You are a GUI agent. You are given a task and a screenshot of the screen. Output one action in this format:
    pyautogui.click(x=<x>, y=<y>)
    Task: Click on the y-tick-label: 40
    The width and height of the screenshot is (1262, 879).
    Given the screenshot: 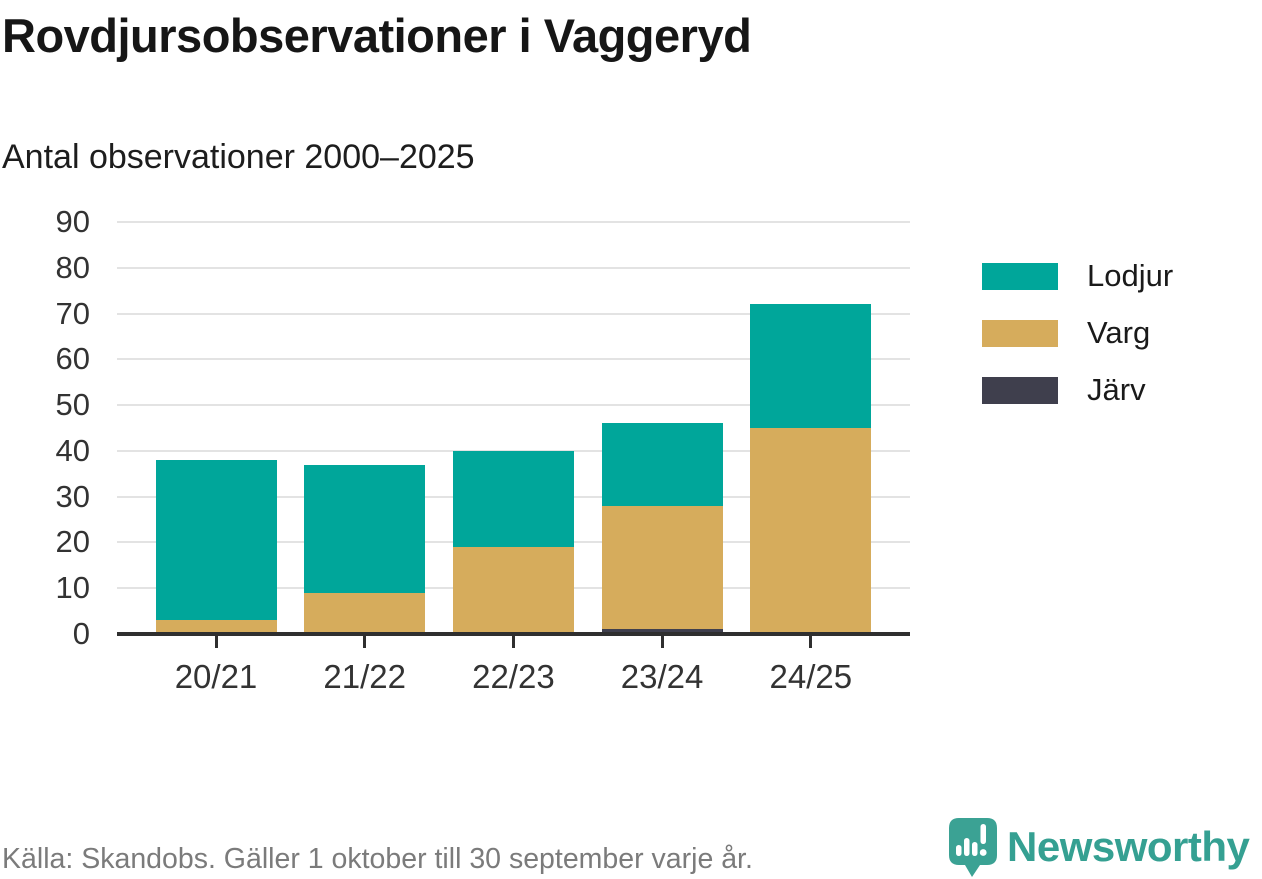 What is the action you would take?
    pyautogui.click(x=72, y=450)
    